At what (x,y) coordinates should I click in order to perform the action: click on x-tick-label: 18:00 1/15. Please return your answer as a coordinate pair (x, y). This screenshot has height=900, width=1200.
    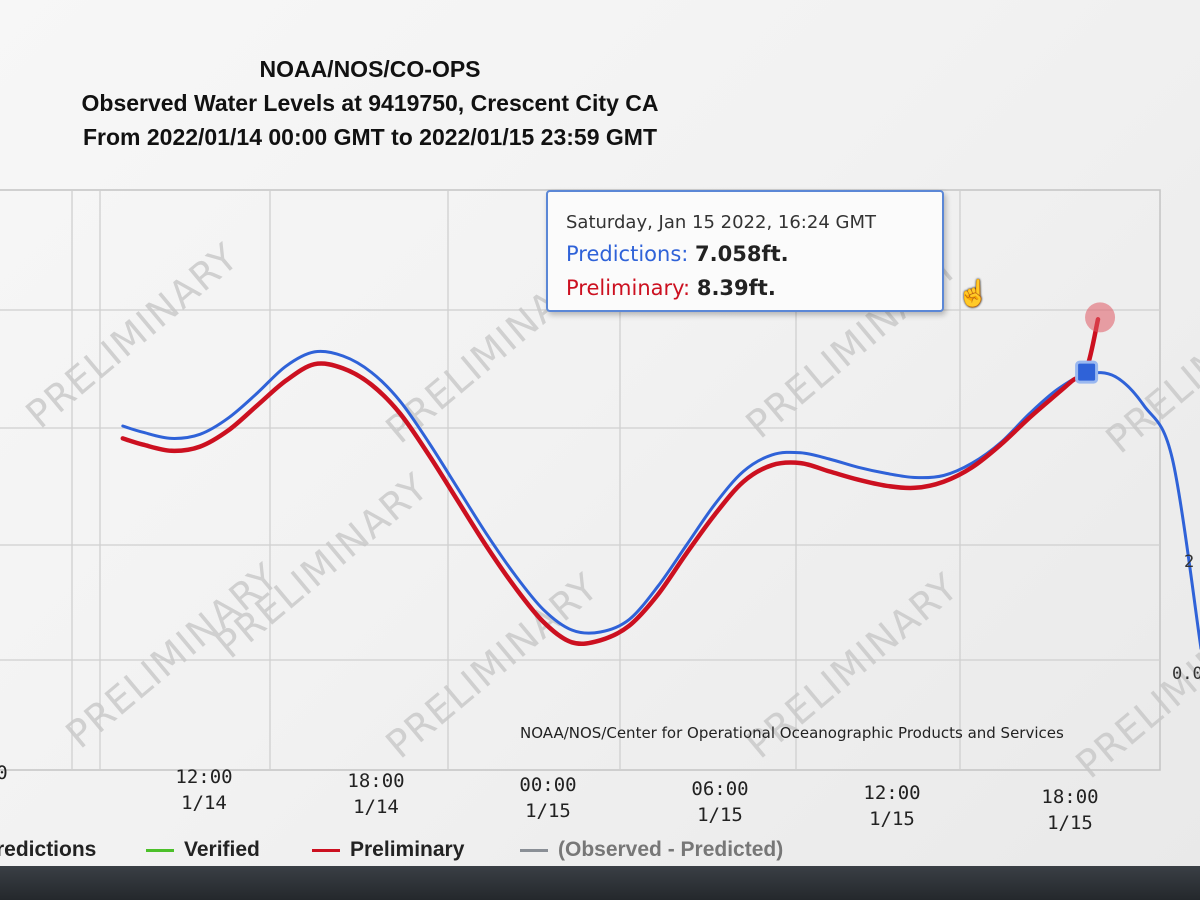
    Looking at the image, I should click on (1070, 810).